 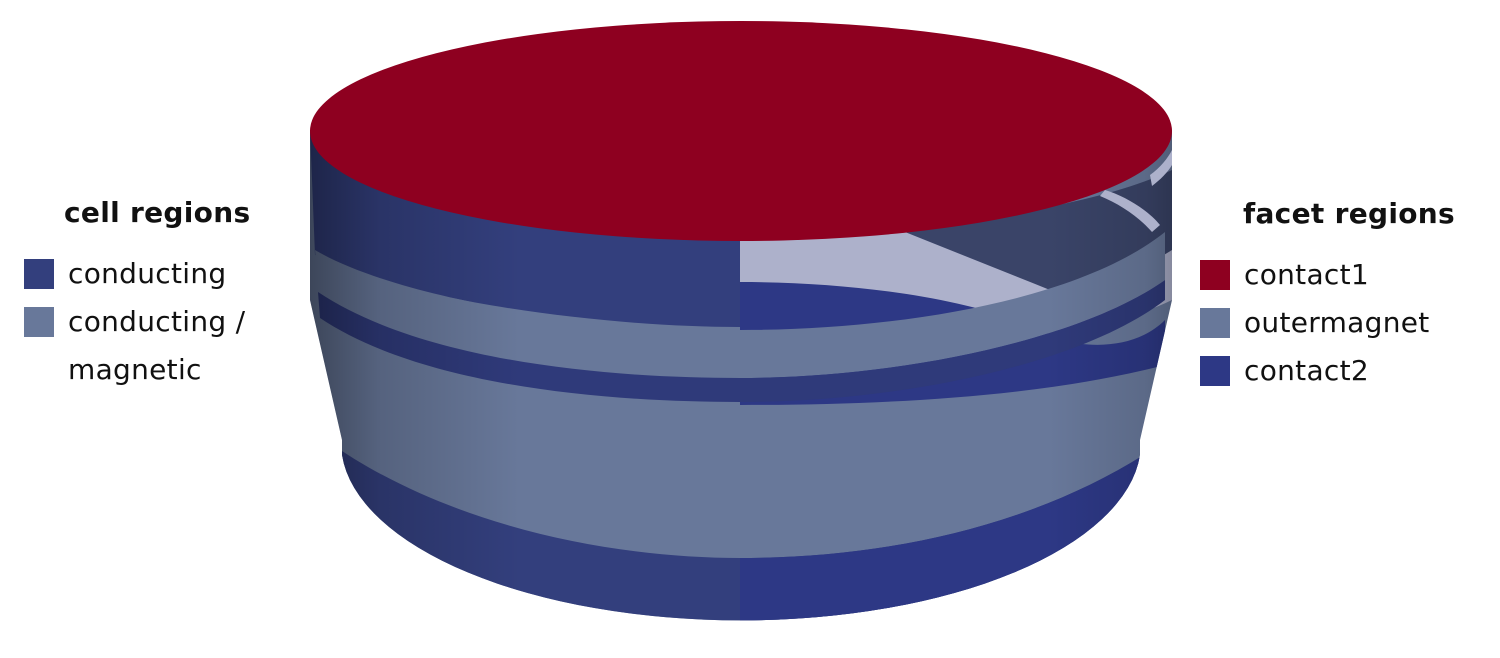 I want to click on legend-item-conducting-magnetic: conducting / magnetic, so click(x=137, y=345).